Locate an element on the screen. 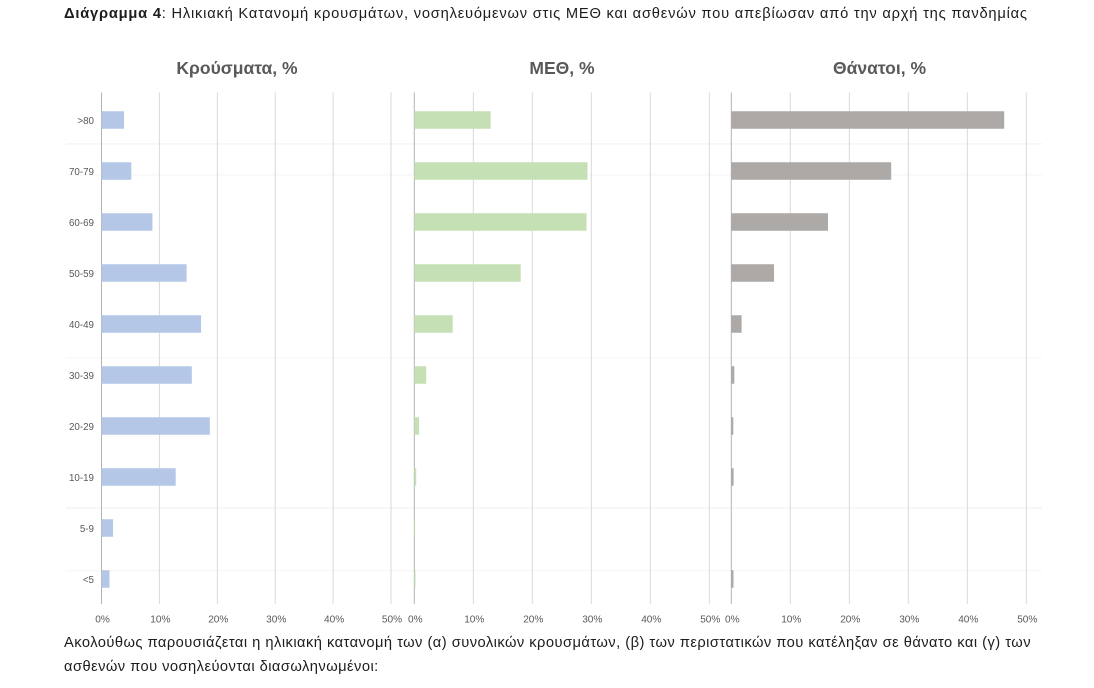 Image resolution: width=1094 pixels, height=688 pixels. svg-text: 30-39 is located at coordinates (81, 376).